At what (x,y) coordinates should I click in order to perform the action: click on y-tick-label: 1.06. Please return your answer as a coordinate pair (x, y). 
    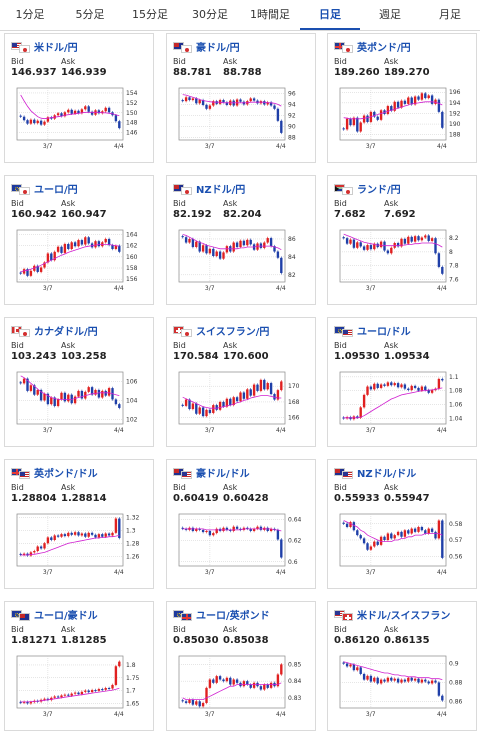
    Looking at the image, I should click on (456, 405).